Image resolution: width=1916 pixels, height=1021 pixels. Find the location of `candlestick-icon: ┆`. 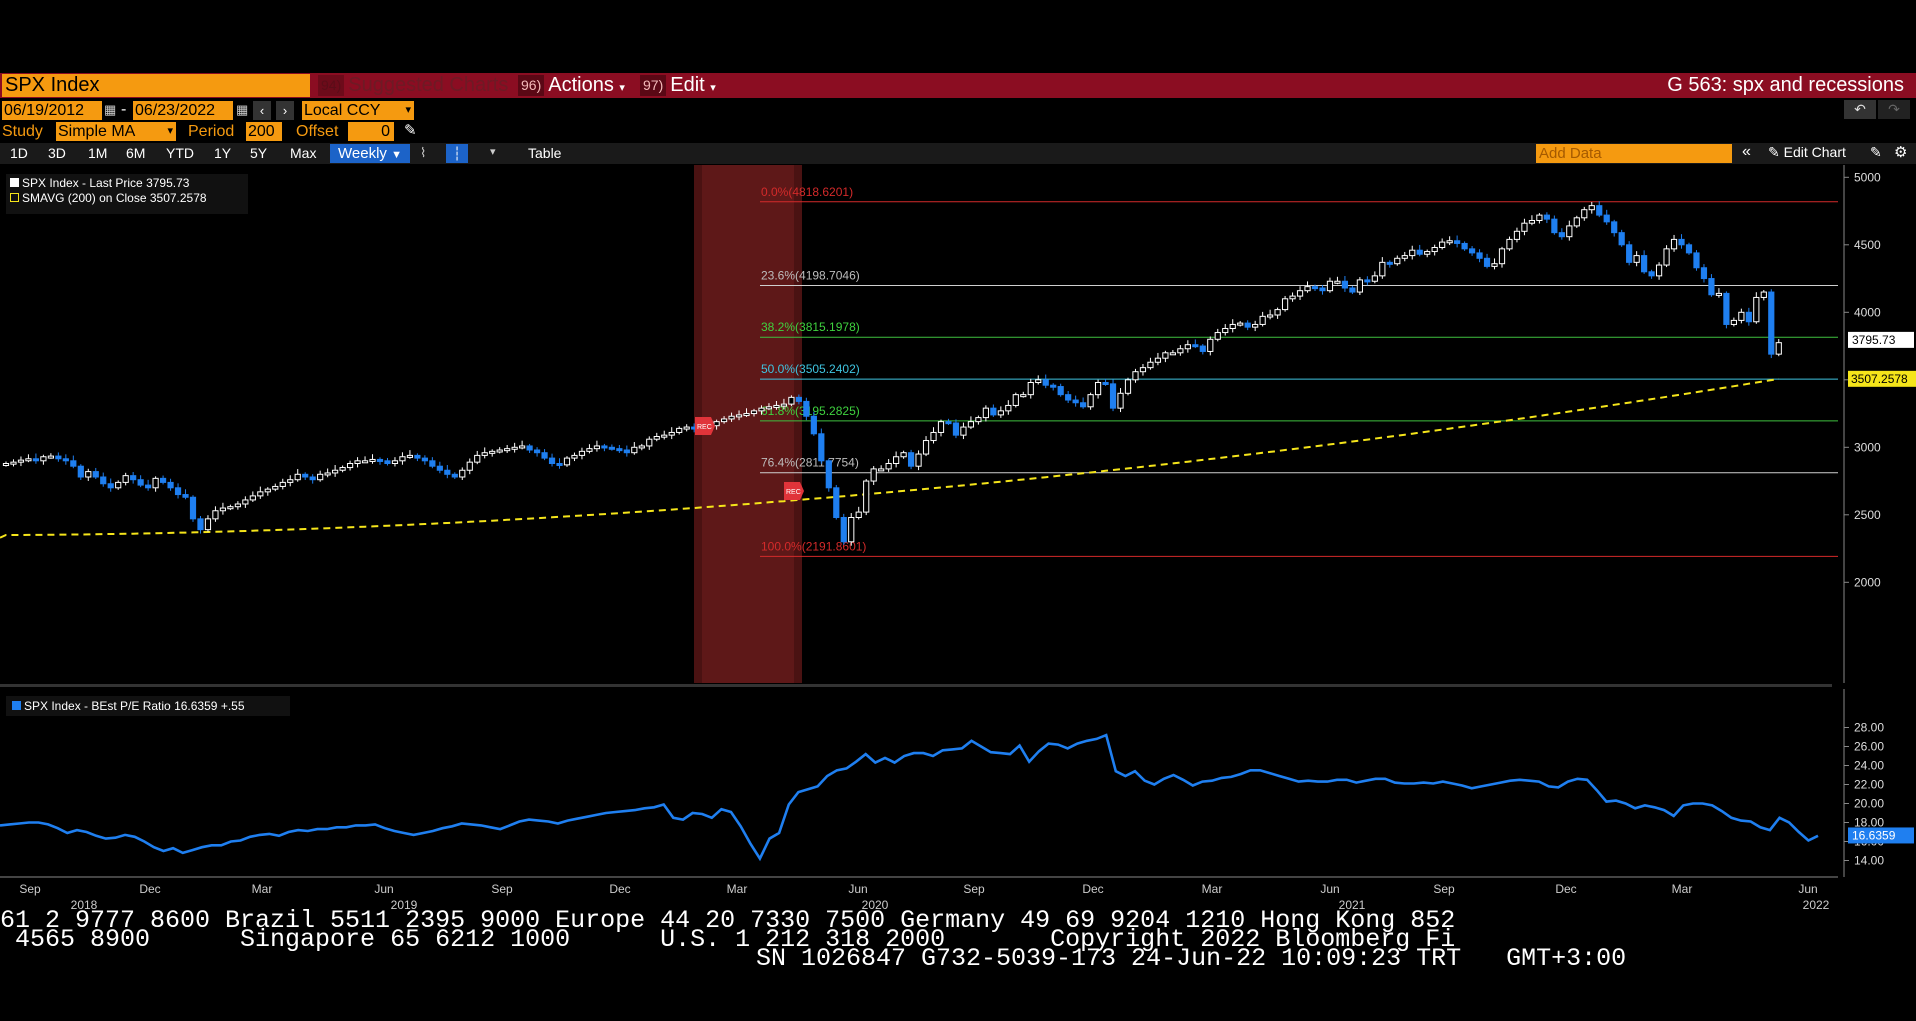

candlestick-icon: ┆ is located at coordinates (457, 153).